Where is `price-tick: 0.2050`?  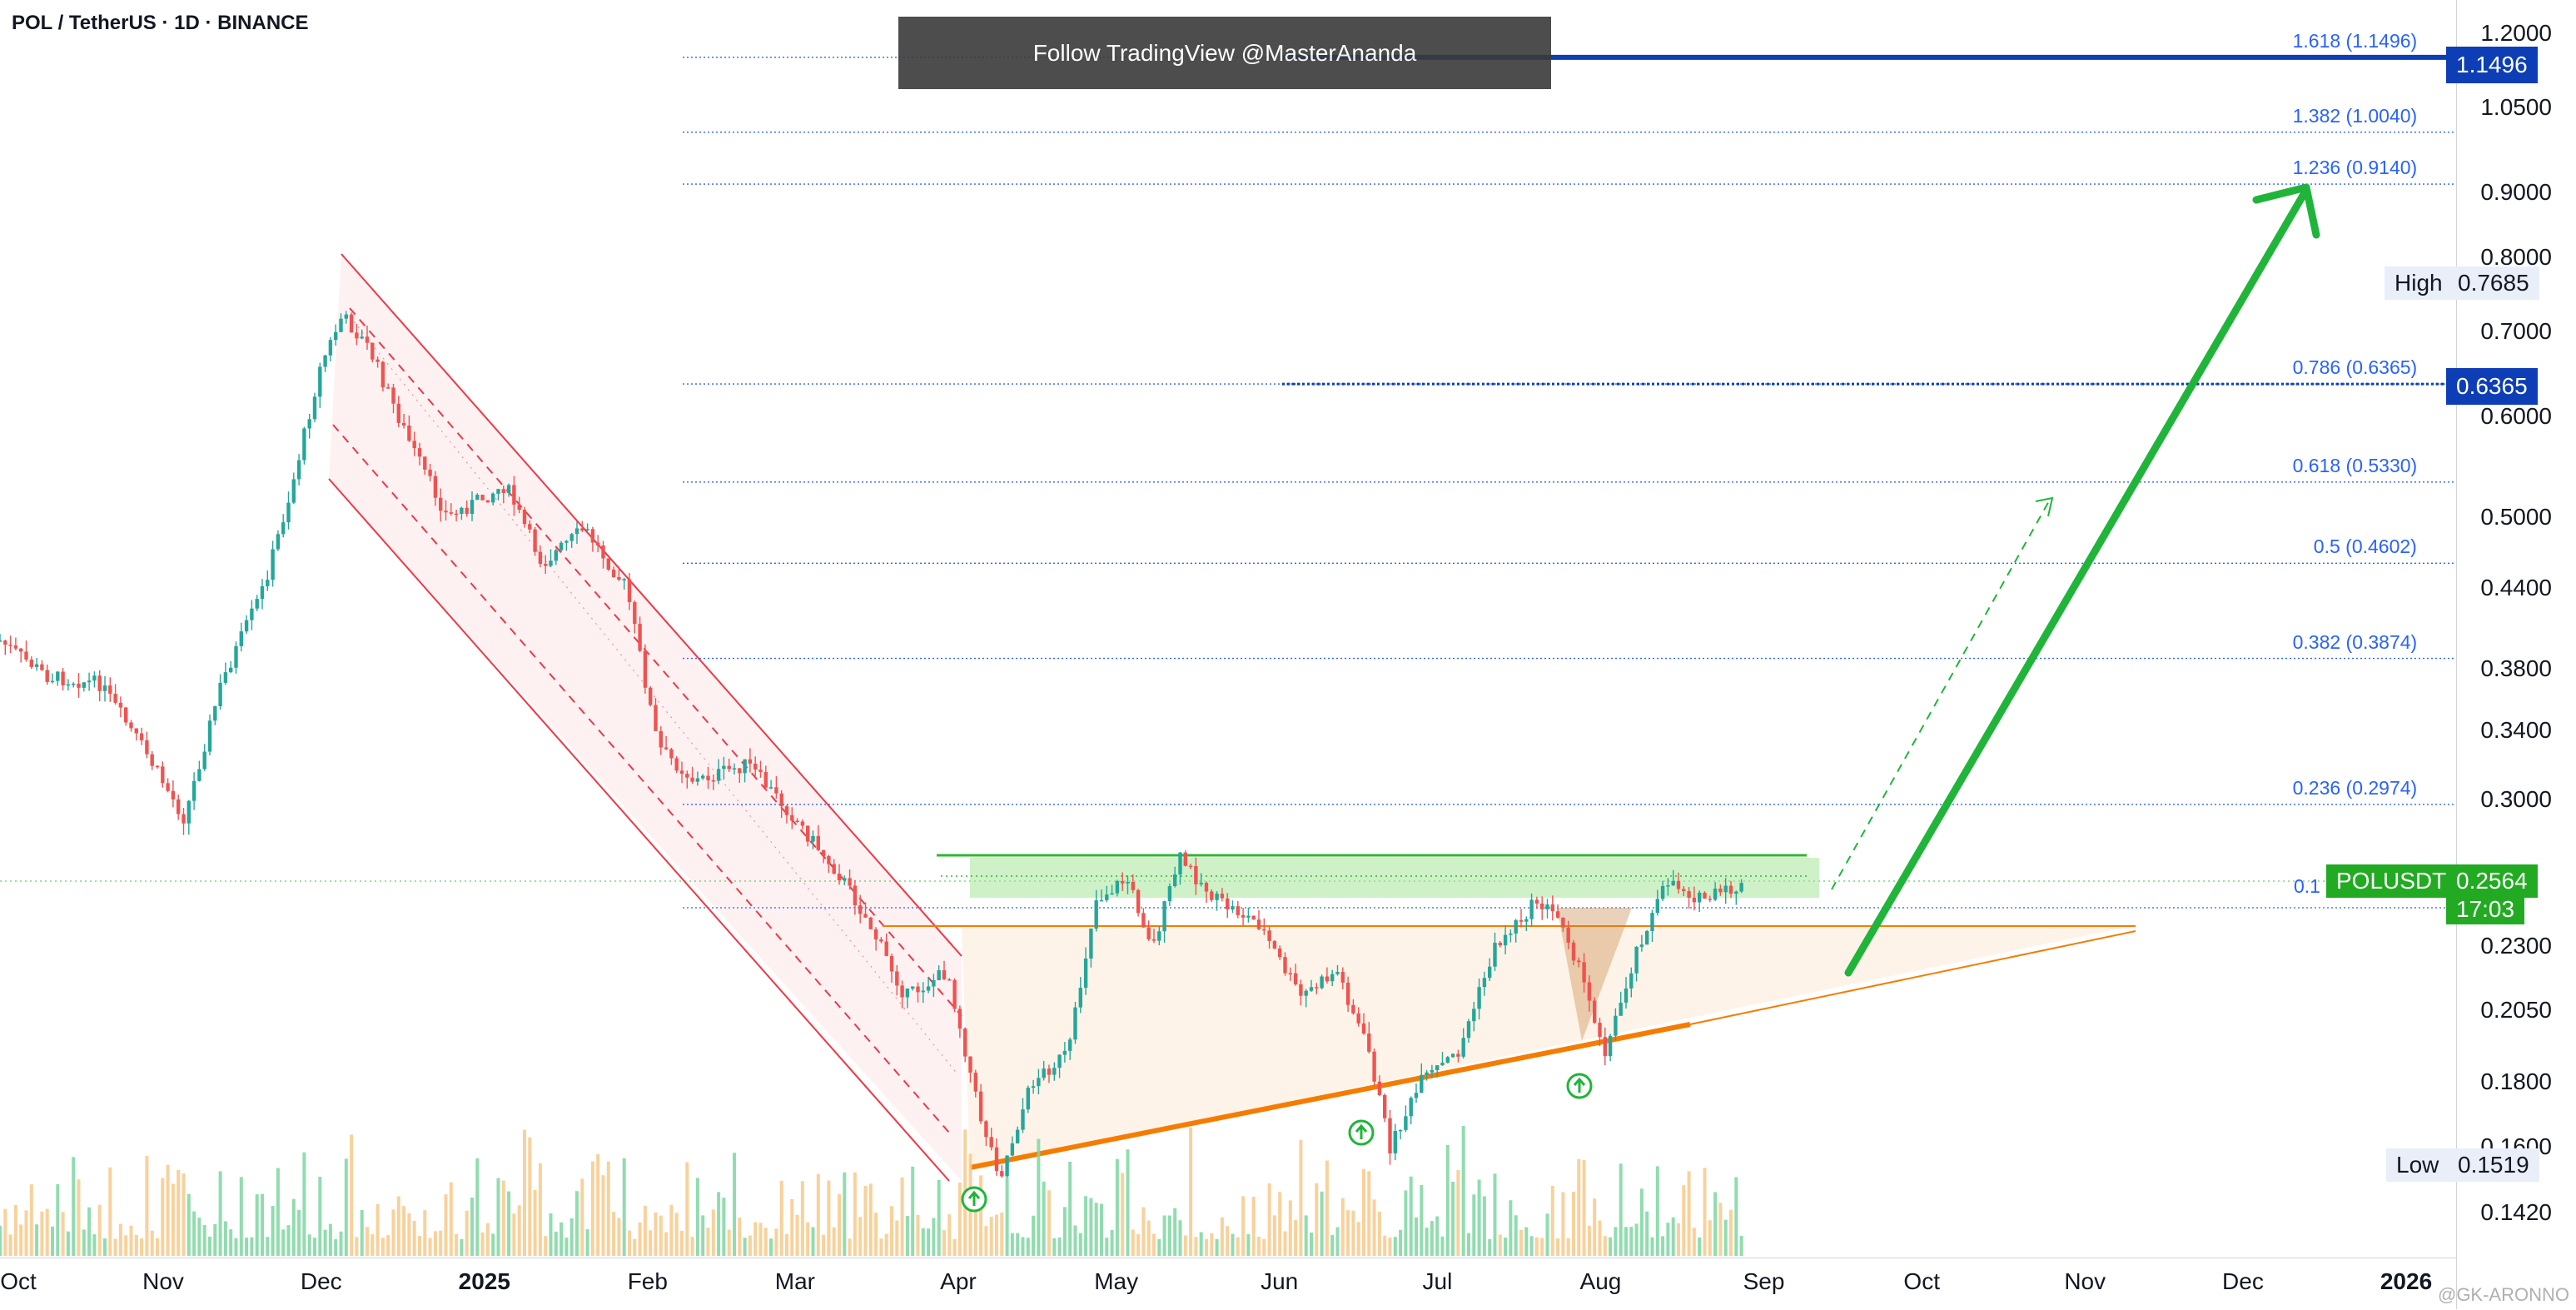
price-tick: 0.2050 is located at coordinates (2516, 1009).